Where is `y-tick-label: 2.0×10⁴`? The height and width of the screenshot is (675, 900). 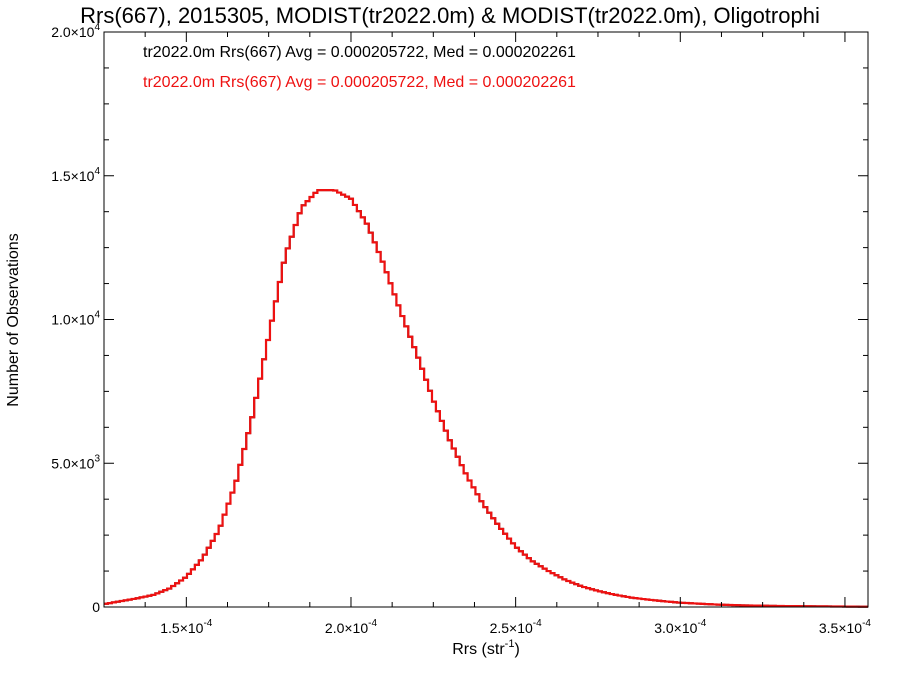 y-tick-label: 2.0×10⁴ is located at coordinates (75, 31).